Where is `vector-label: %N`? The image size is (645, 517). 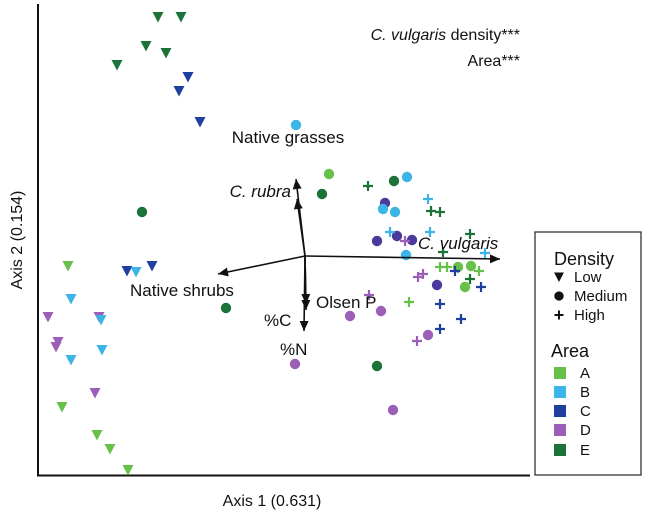 vector-label: %N is located at coordinates (293, 349).